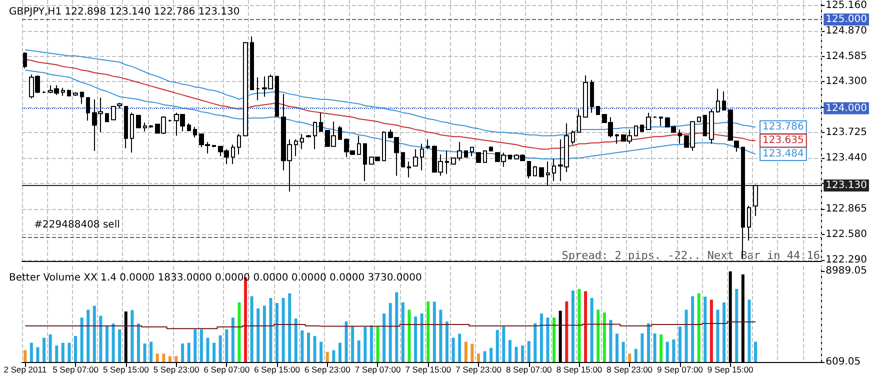 The width and height of the screenshot is (870, 379). What do you see at coordinates (783, 154) in the screenshot?
I see `data-label: 123.484` at bounding box center [783, 154].